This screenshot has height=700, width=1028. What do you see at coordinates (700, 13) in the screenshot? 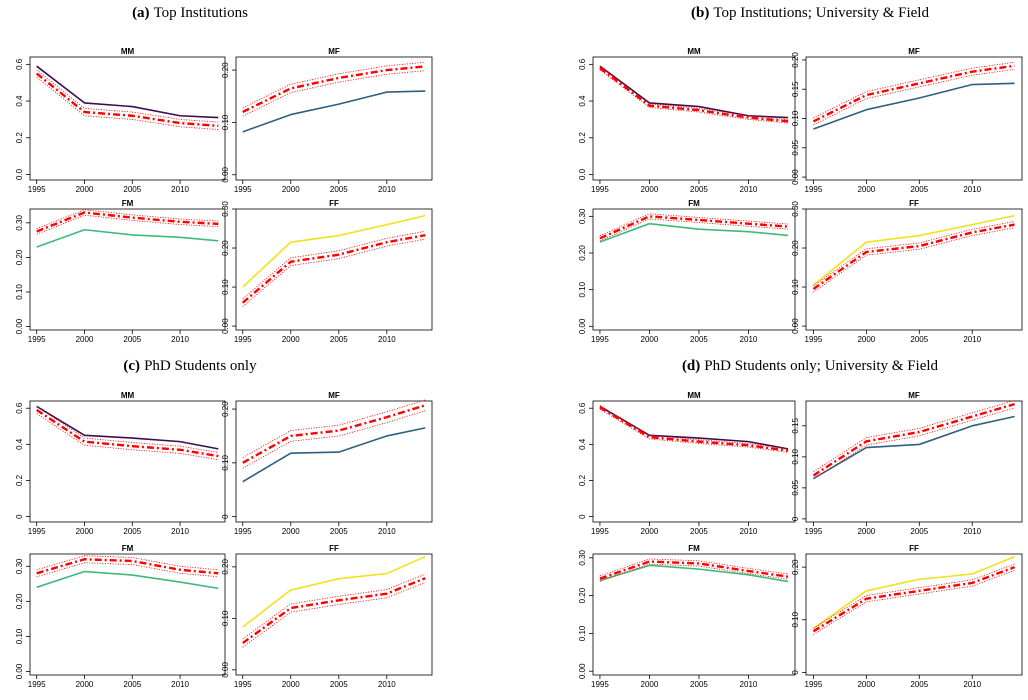
I see `group-label: (b)` at bounding box center [700, 13].